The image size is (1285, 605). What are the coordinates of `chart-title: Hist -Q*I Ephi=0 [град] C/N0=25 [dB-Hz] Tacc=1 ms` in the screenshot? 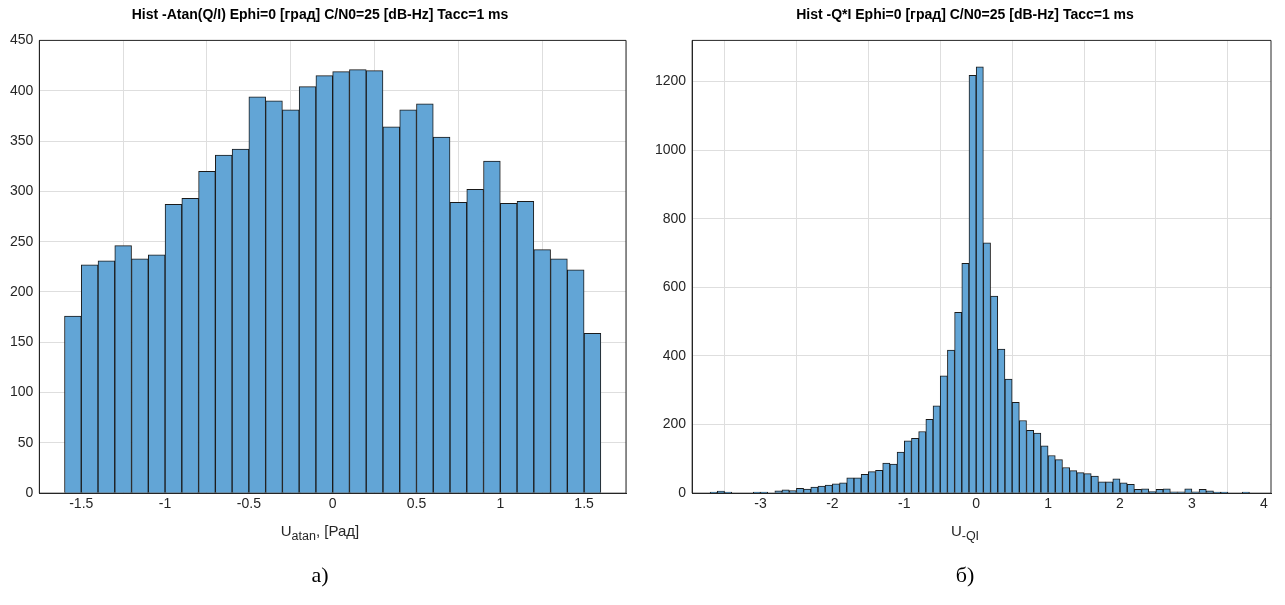 It's located at (965, 14).